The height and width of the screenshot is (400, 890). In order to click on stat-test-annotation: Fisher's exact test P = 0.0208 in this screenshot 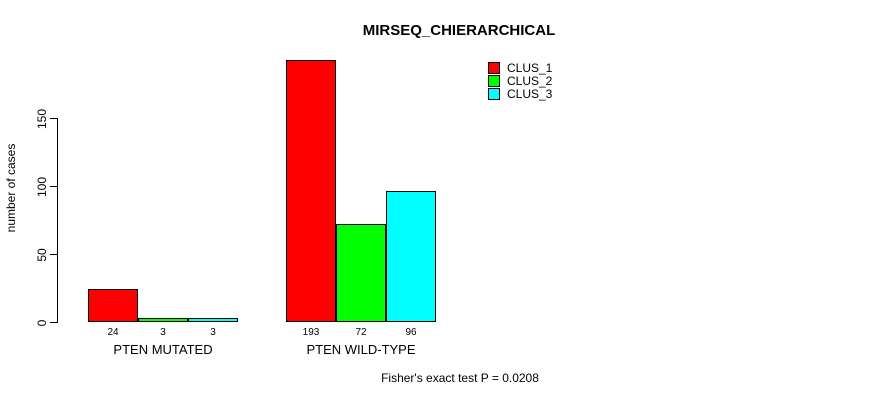, I will do `click(460, 378)`.